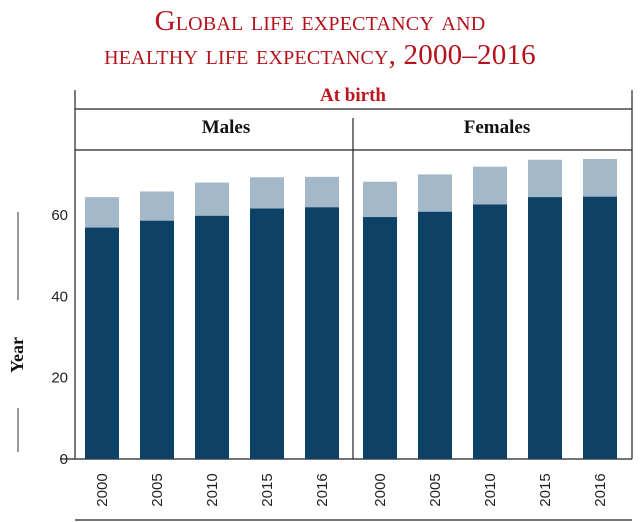  Describe the element at coordinates (490, 489) in the screenshot. I see `x-tick-label-females-2010: 2010` at that location.